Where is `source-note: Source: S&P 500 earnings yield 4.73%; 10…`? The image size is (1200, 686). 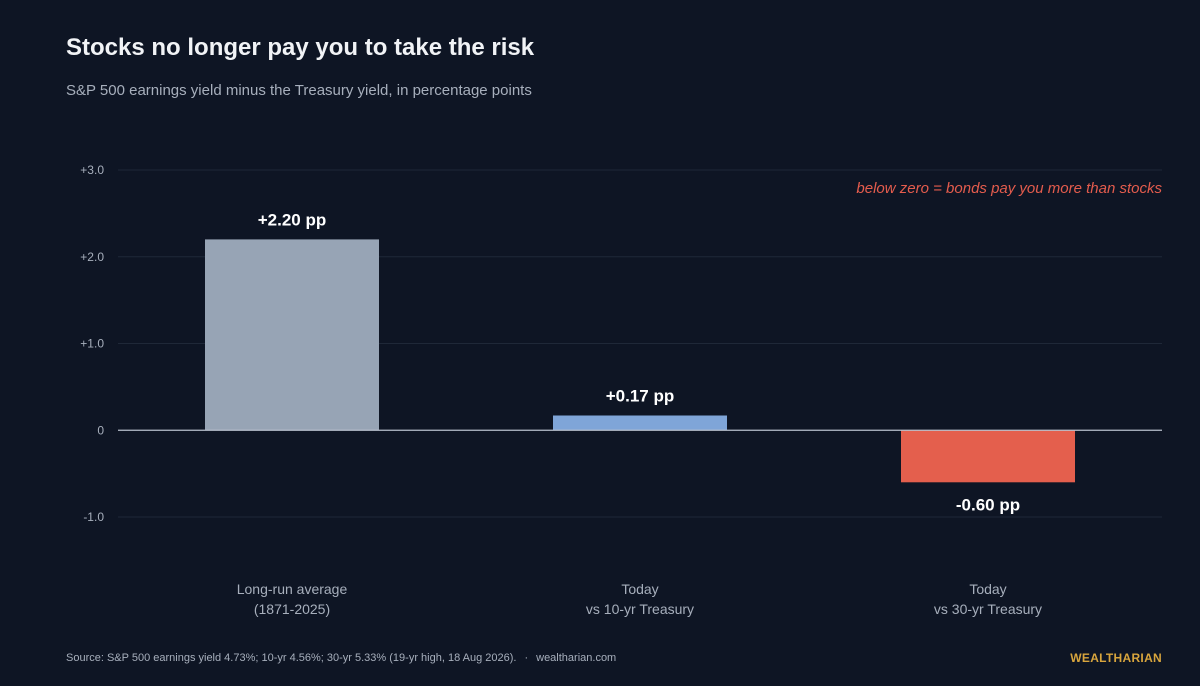 source-note: Source: S&P 500 earnings yield 4.73%; 10… is located at coordinates (341, 658).